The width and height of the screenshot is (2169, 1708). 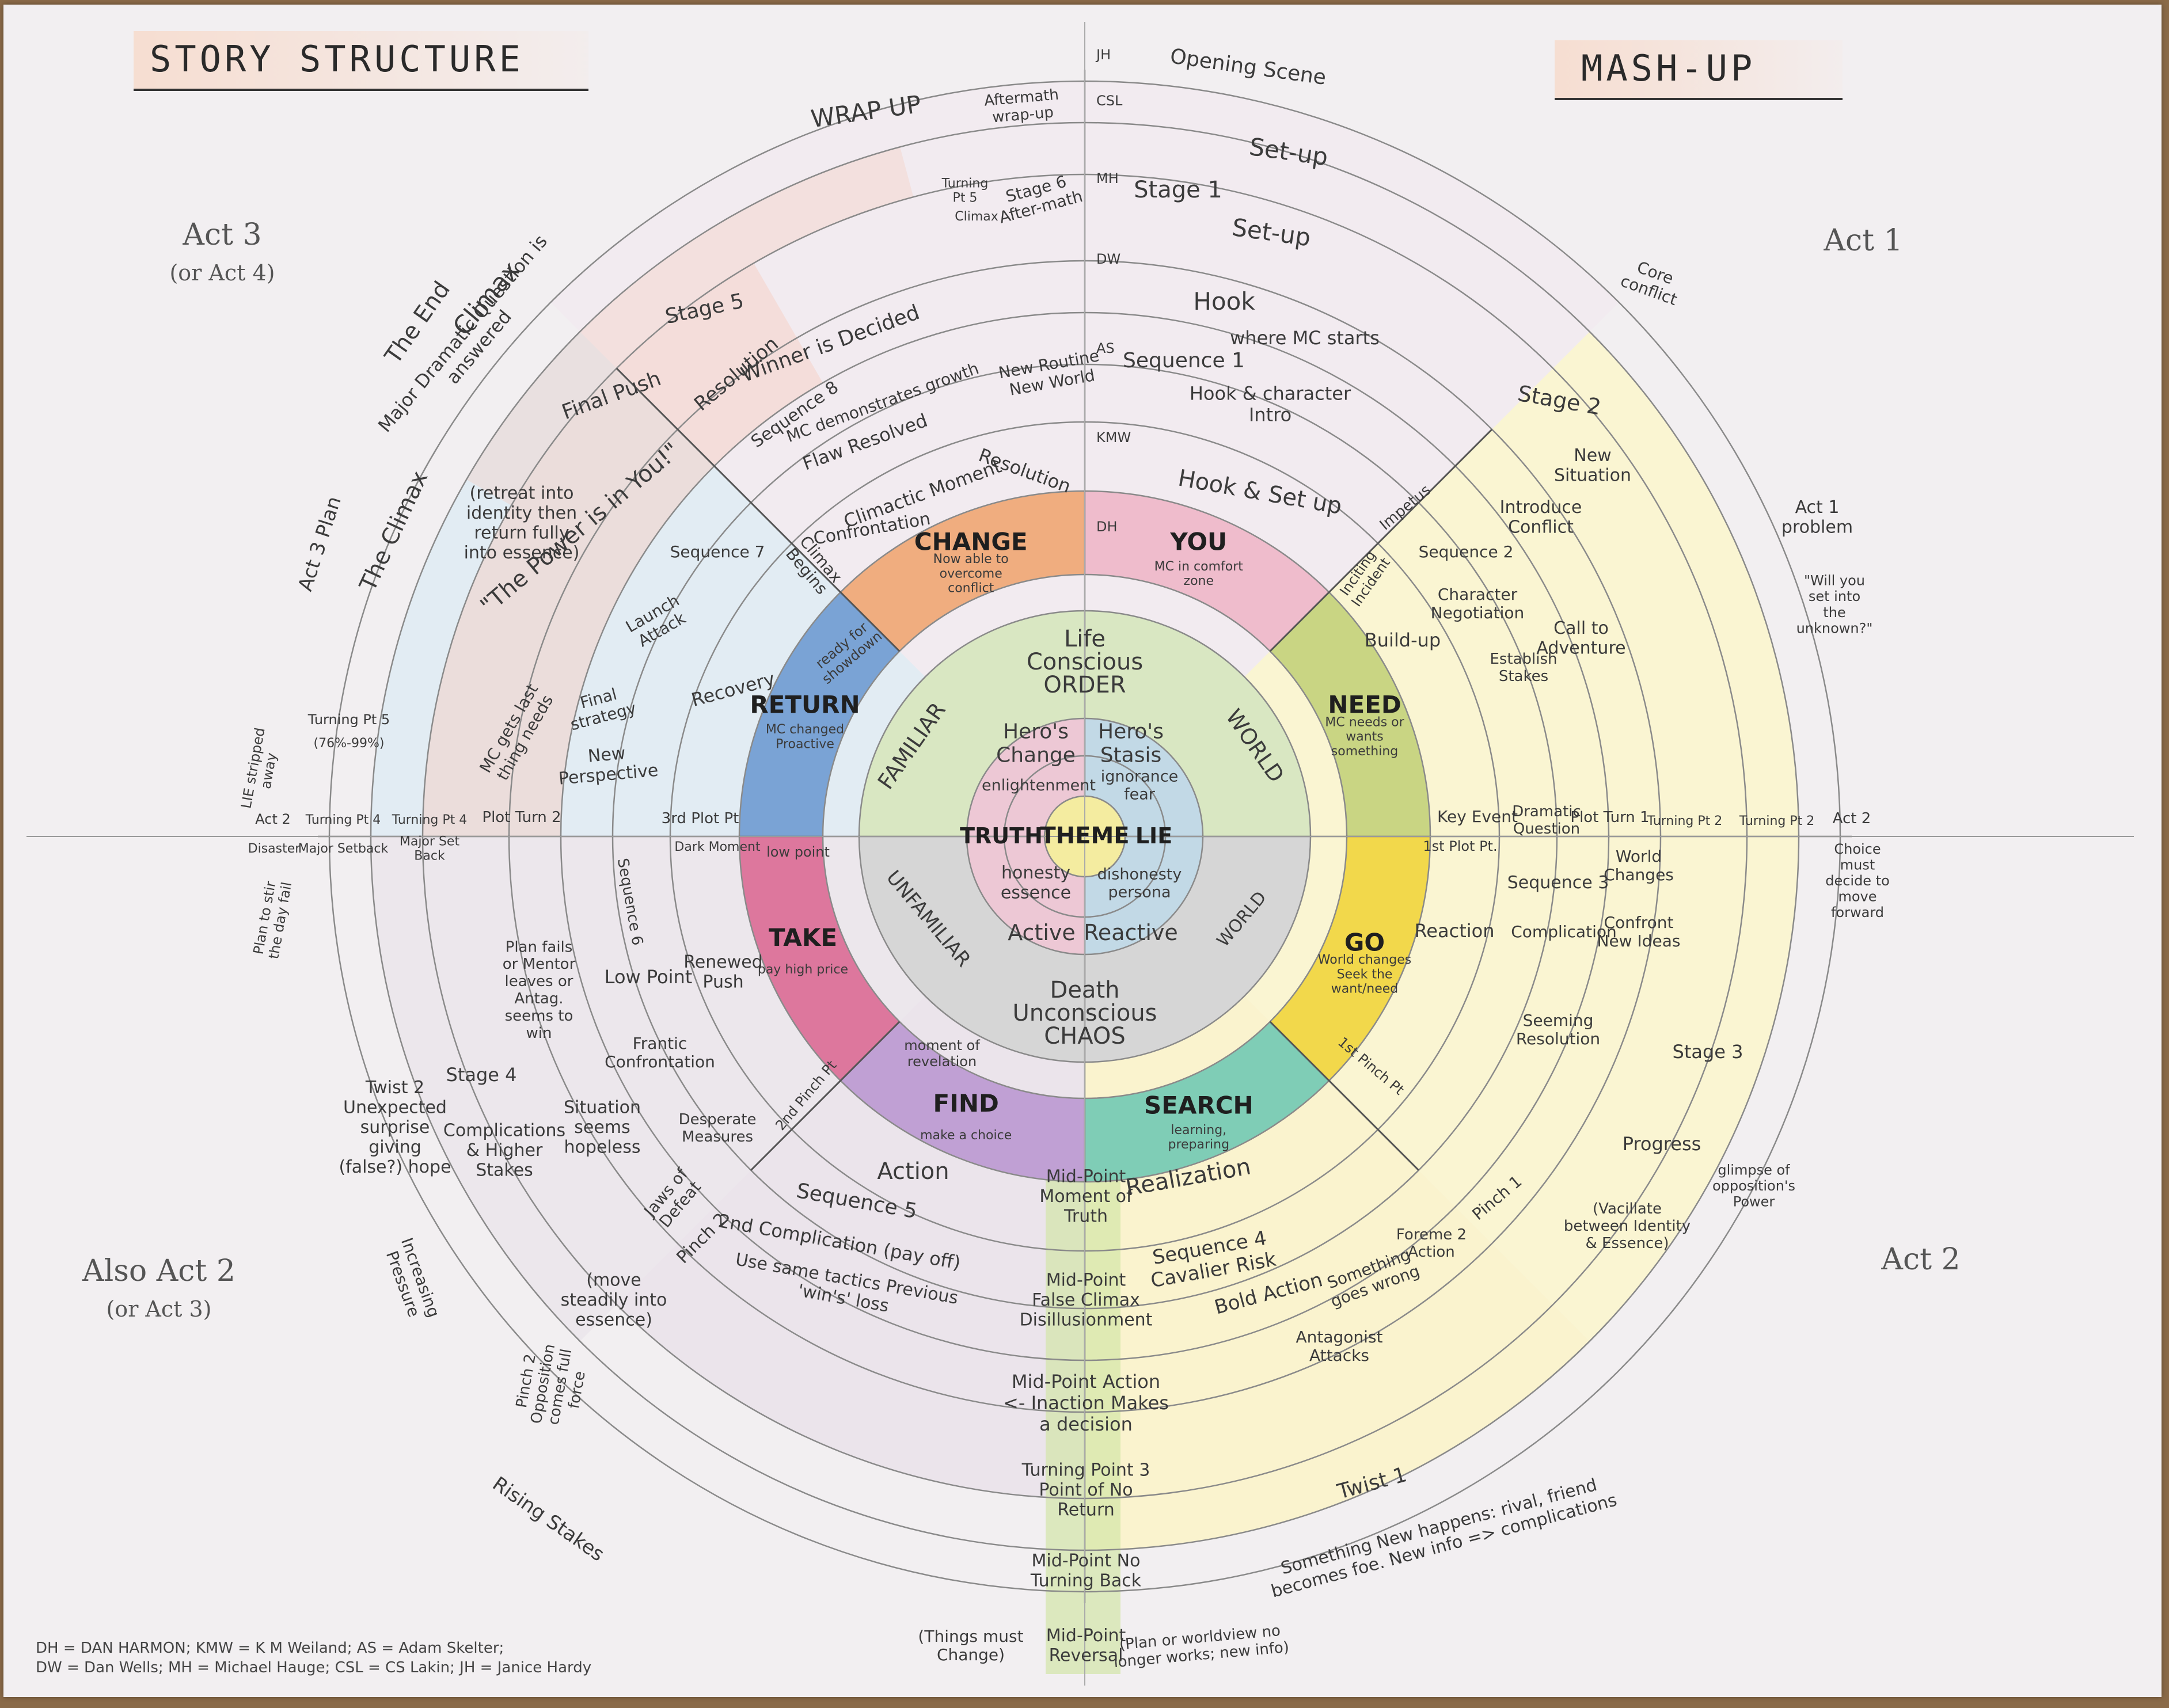 I want to click on note-hook: Hook, so click(x=1224, y=301).